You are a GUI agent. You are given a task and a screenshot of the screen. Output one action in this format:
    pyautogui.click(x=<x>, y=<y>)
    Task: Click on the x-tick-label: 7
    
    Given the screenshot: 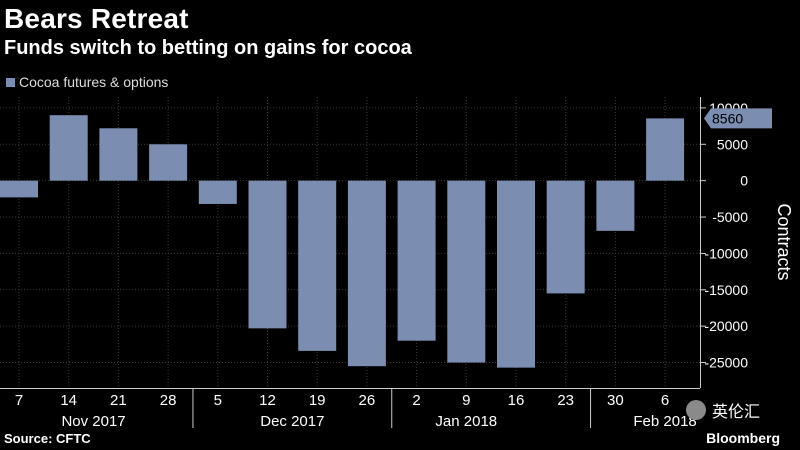 What is the action you would take?
    pyautogui.click(x=19, y=400)
    